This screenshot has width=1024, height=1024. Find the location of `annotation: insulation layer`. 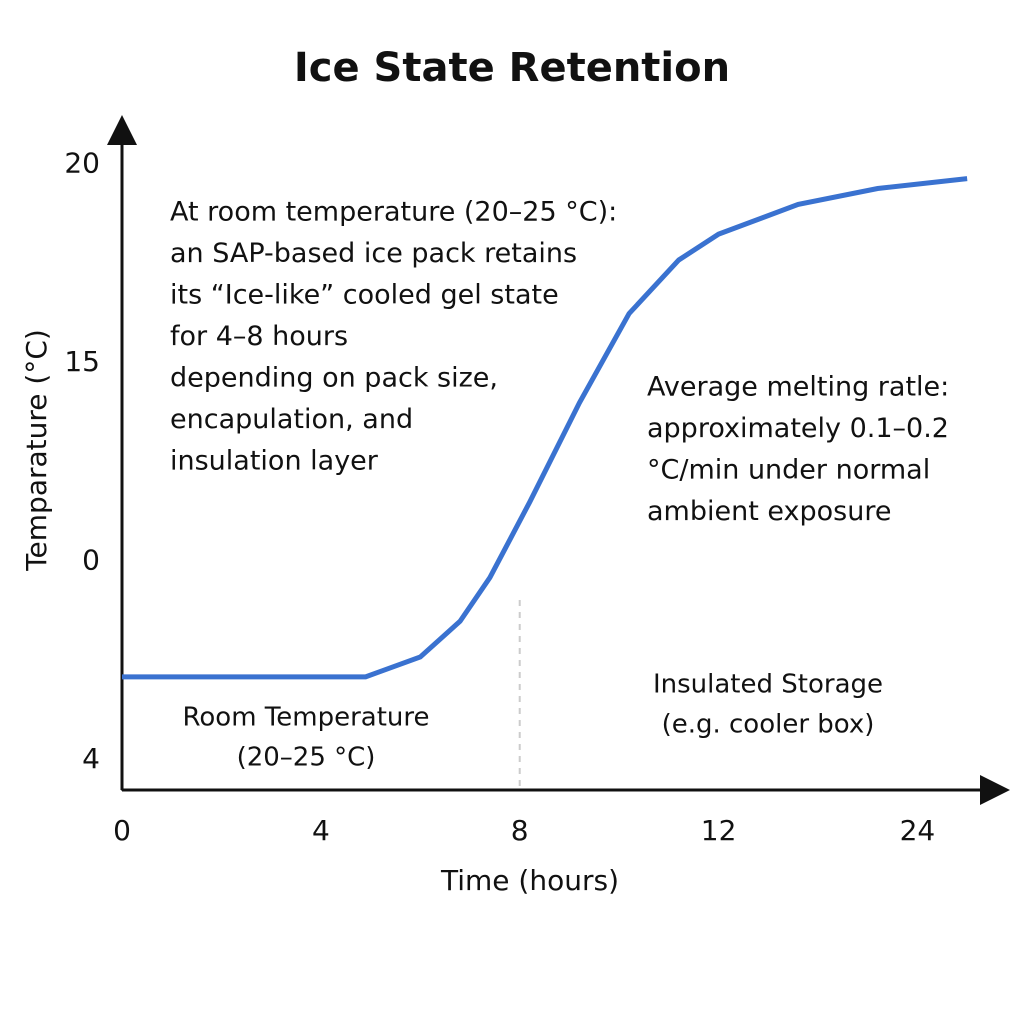

annotation: insulation layer is located at coordinates (274, 461).